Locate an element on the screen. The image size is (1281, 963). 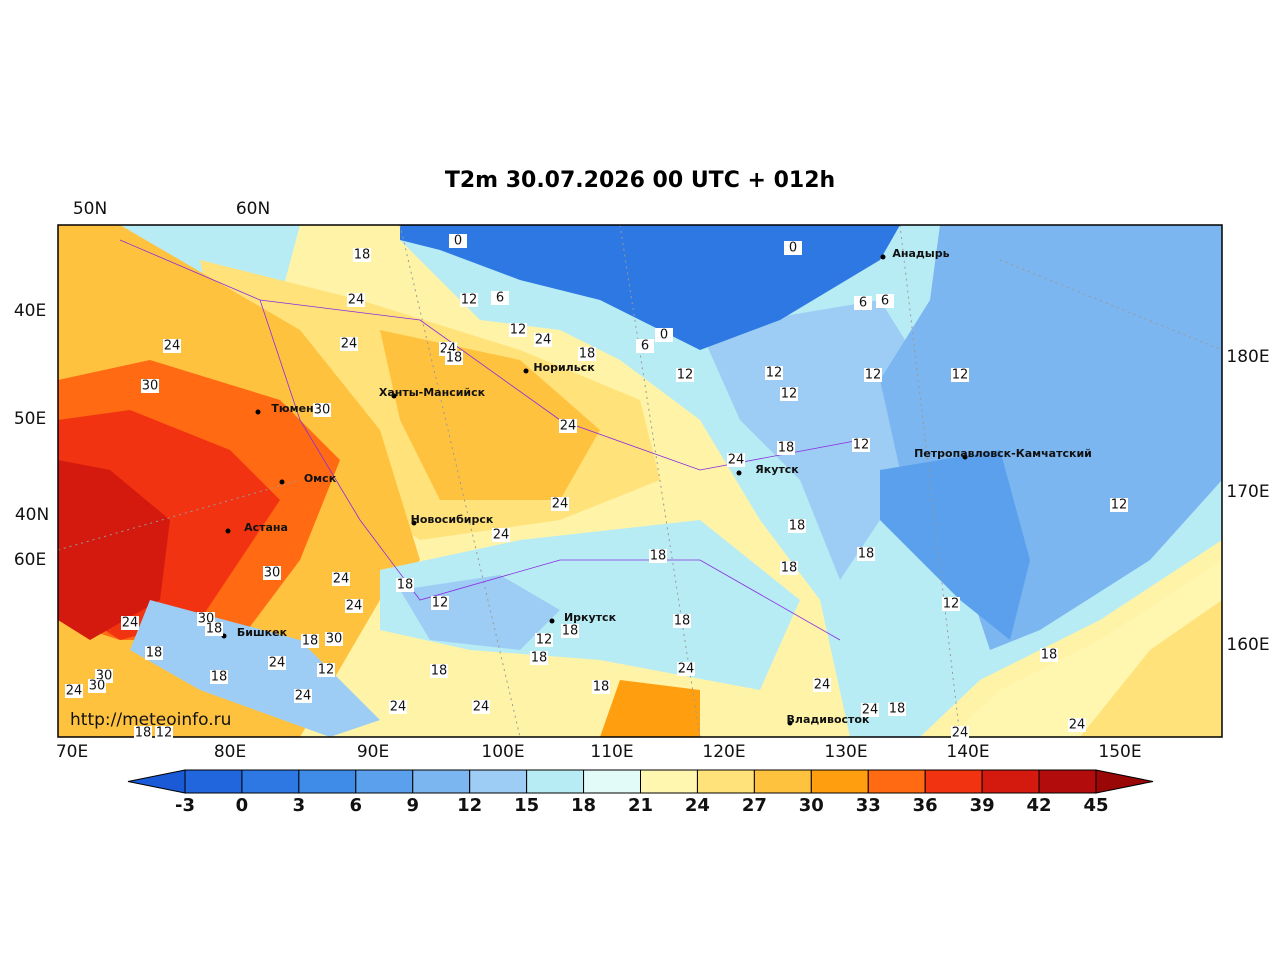
lon-label: 80E is located at coordinates (230, 752).